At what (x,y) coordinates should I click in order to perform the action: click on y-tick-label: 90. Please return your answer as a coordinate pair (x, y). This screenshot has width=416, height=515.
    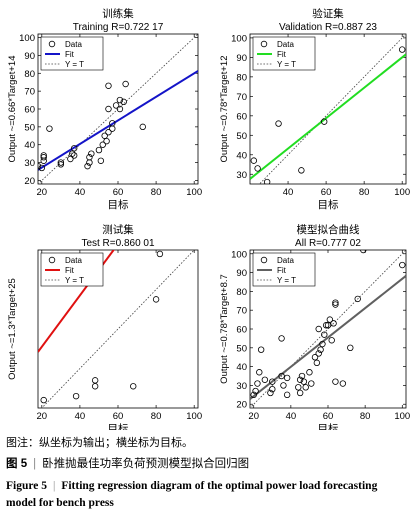
    Looking at the image, I should click on (29, 56).